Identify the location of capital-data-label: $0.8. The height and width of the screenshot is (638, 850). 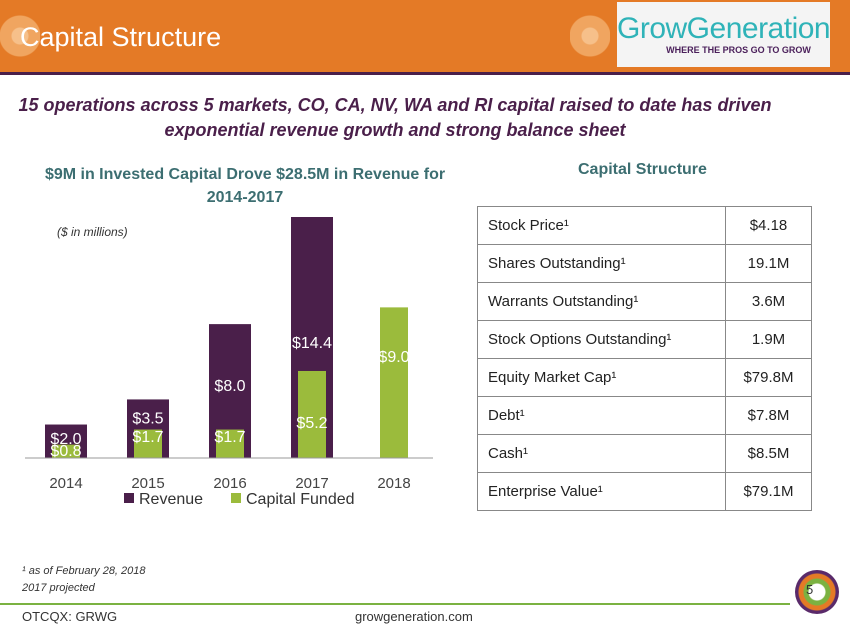
(65, 451).